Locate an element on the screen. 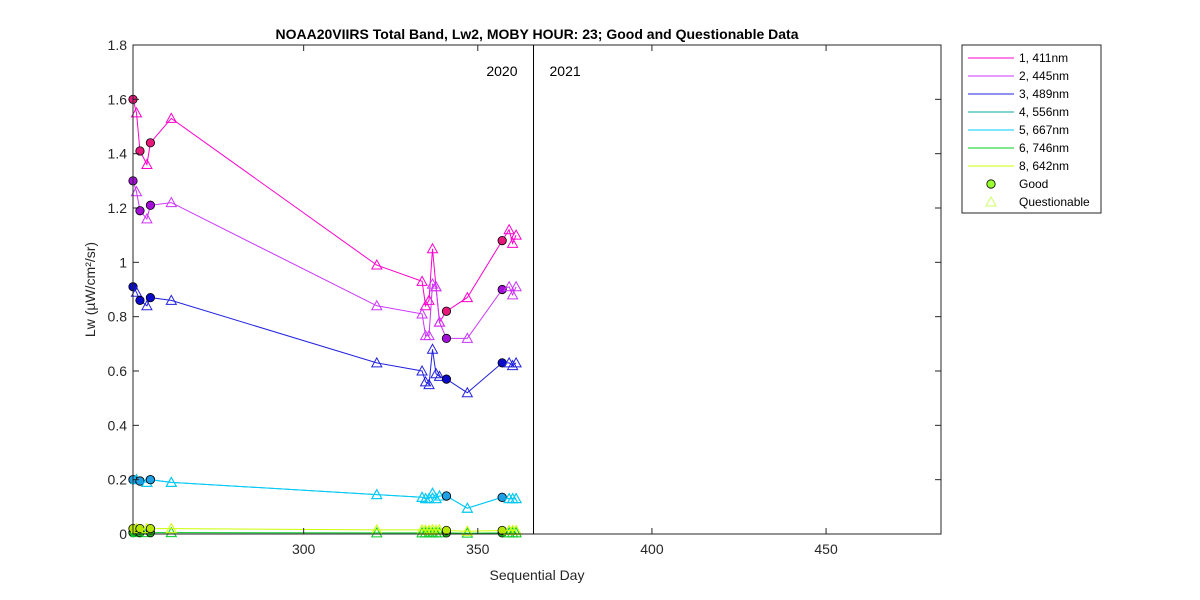 This screenshot has width=1200, height=600. x-axis-title: Sequential Day is located at coordinates (537, 575).